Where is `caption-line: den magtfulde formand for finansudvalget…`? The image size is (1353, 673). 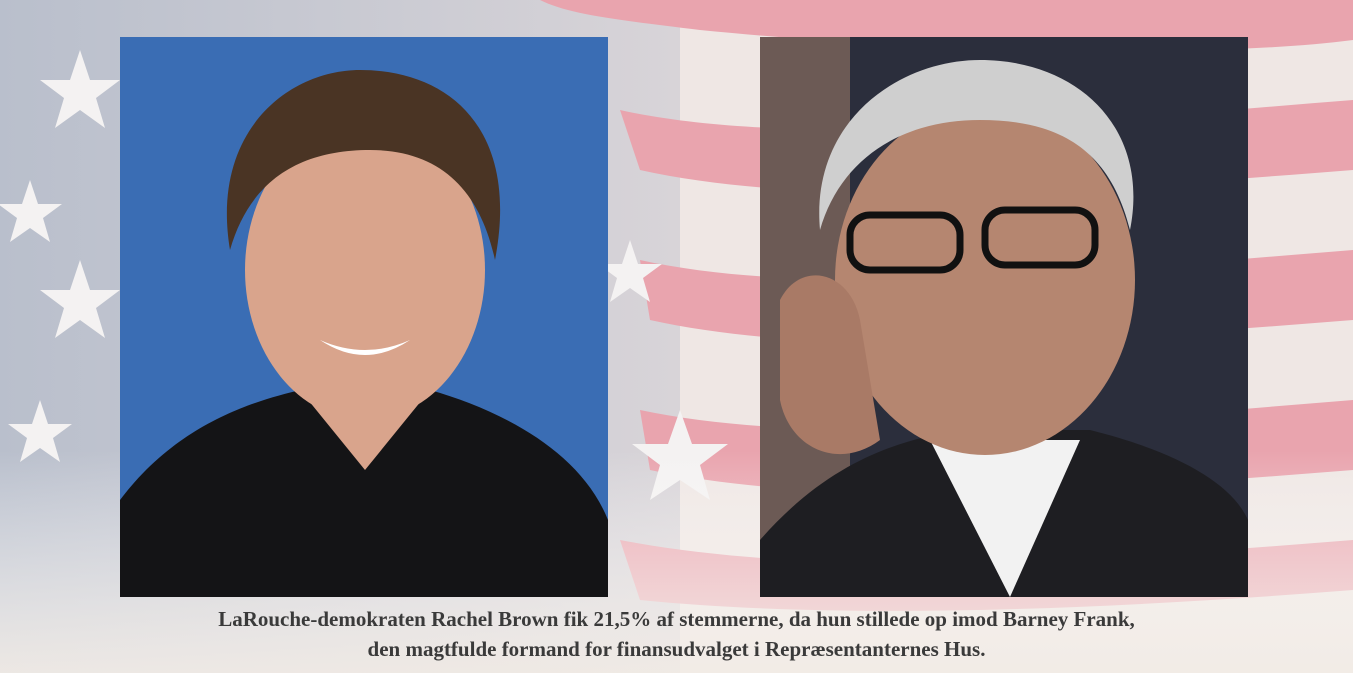 caption-line: den magtfulde formand for finansudvalget… is located at coordinates (676, 649).